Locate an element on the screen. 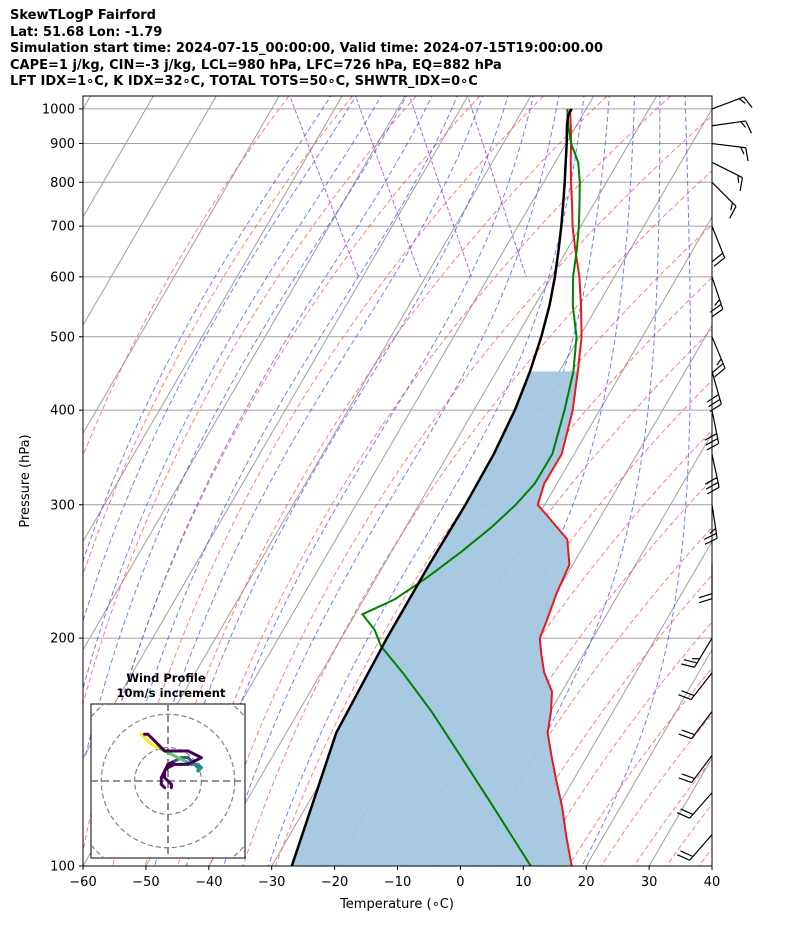  x-tick-label: 20 is located at coordinates (586, 882).